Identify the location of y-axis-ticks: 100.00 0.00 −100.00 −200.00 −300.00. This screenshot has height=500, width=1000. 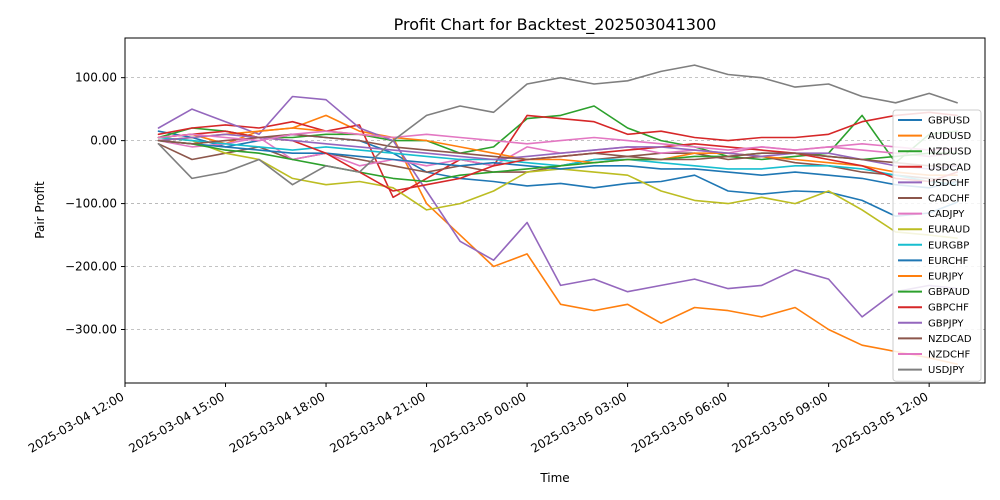
(95, 203).